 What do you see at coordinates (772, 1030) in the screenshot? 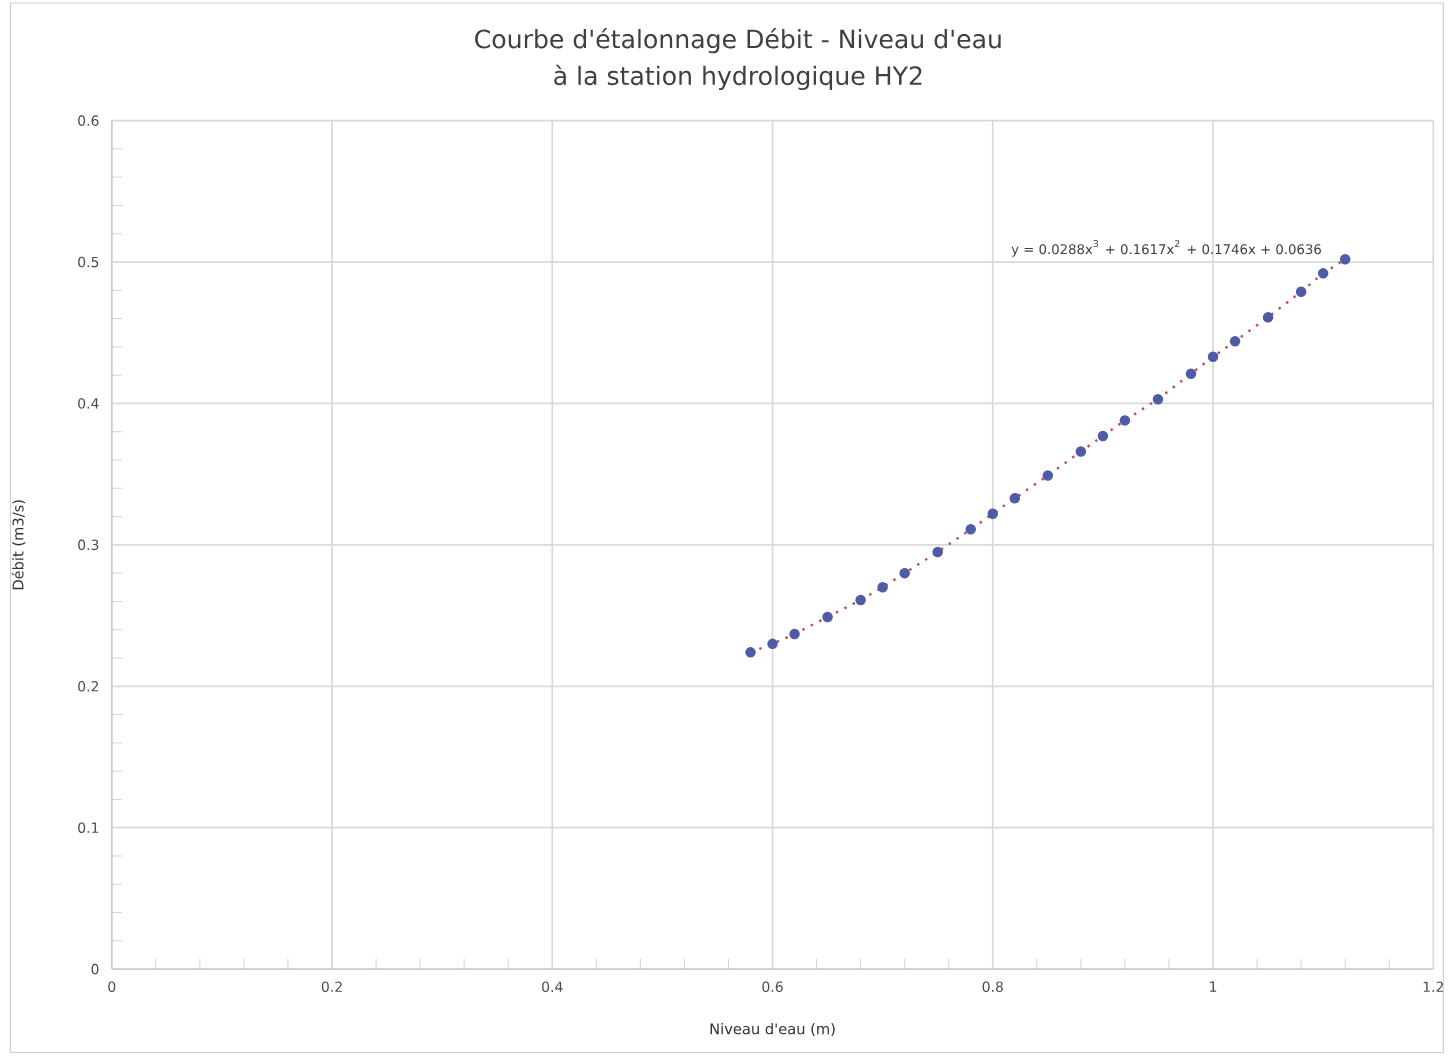
I see `x-axis-title: Niveau d'eau (m)` at bounding box center [772, 1030].